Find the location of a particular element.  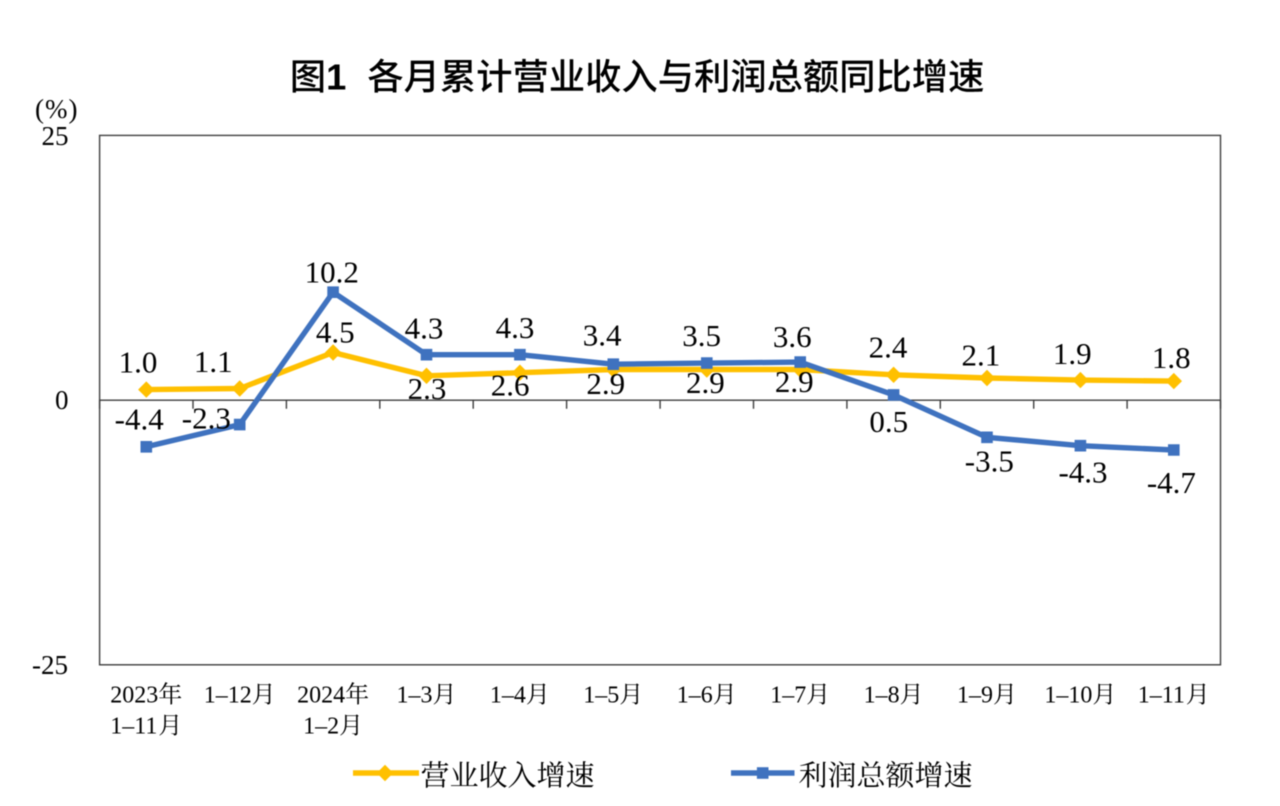

svg-text: 4.5 is located at coordinates (335, 331).